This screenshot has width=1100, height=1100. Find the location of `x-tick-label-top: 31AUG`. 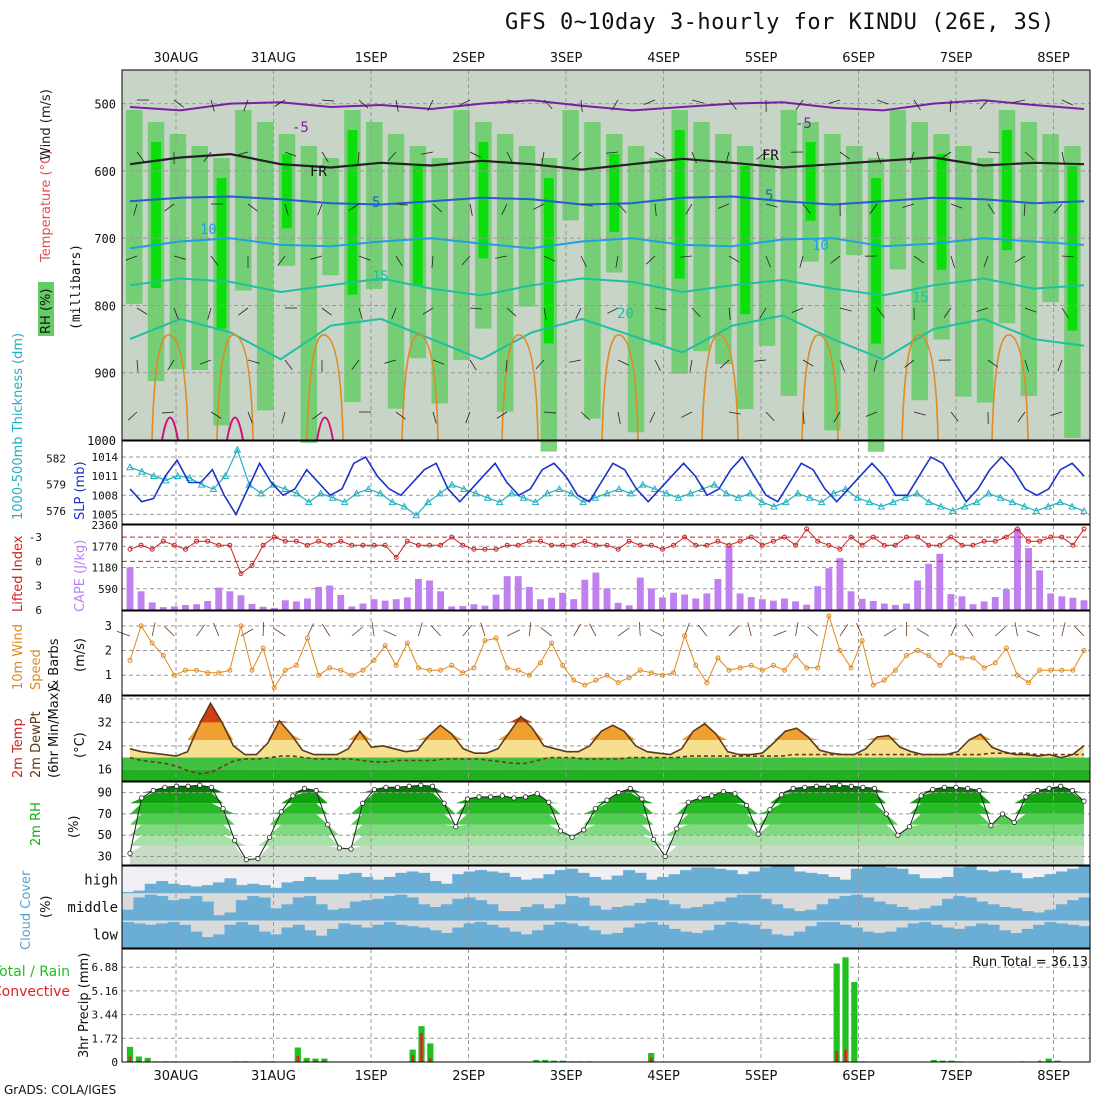

x-tick-label-top: 31AUG is located at coordinates (273, 58).